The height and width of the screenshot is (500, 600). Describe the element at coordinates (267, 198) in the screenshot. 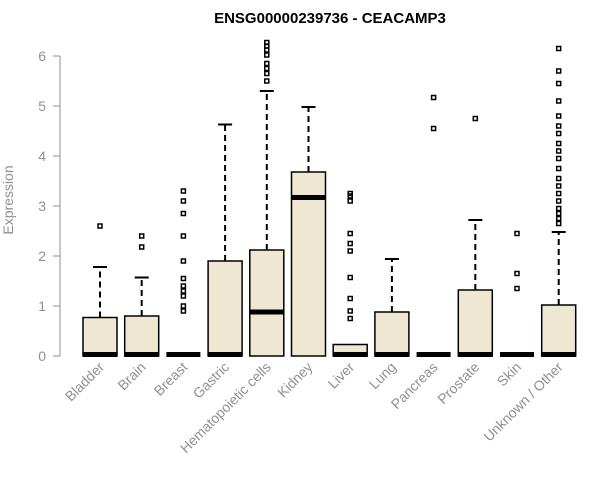

I see `box-hematopoietic-cells` at that location.